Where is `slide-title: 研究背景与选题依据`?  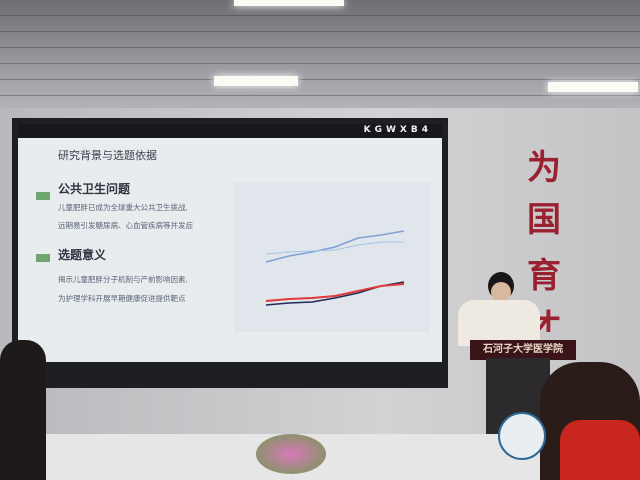
slide-title: 研究背景与选题依据 is located at coordinates (107, 155).